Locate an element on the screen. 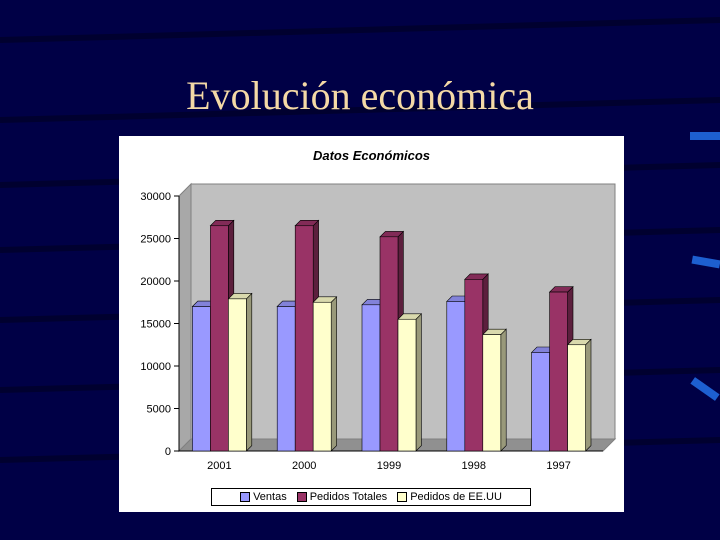  y-tick-label: 10000 is located at coordinates (155, 367).